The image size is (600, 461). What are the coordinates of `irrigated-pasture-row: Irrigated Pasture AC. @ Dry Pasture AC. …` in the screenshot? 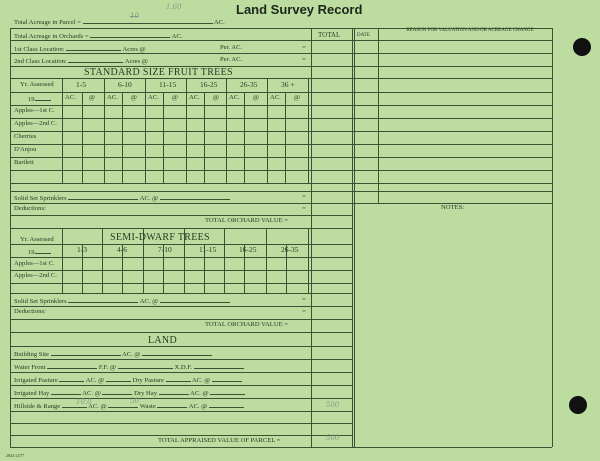 It's located at (128, 380).